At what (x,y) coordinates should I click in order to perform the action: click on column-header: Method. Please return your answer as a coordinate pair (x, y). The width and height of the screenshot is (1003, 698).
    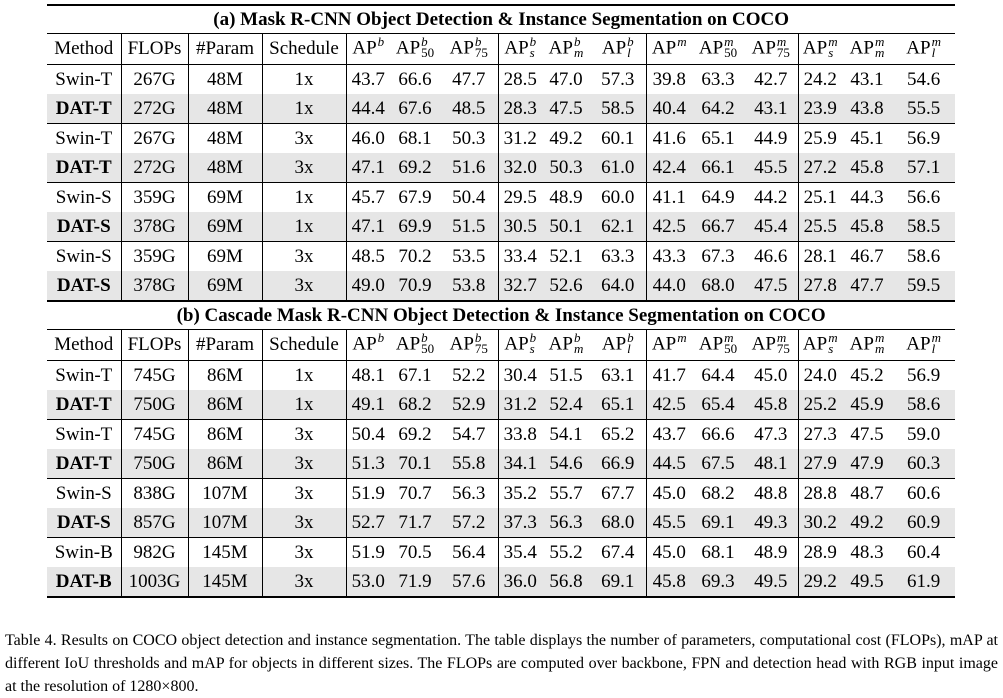
    Looking at the image, I should click on (84, 345).